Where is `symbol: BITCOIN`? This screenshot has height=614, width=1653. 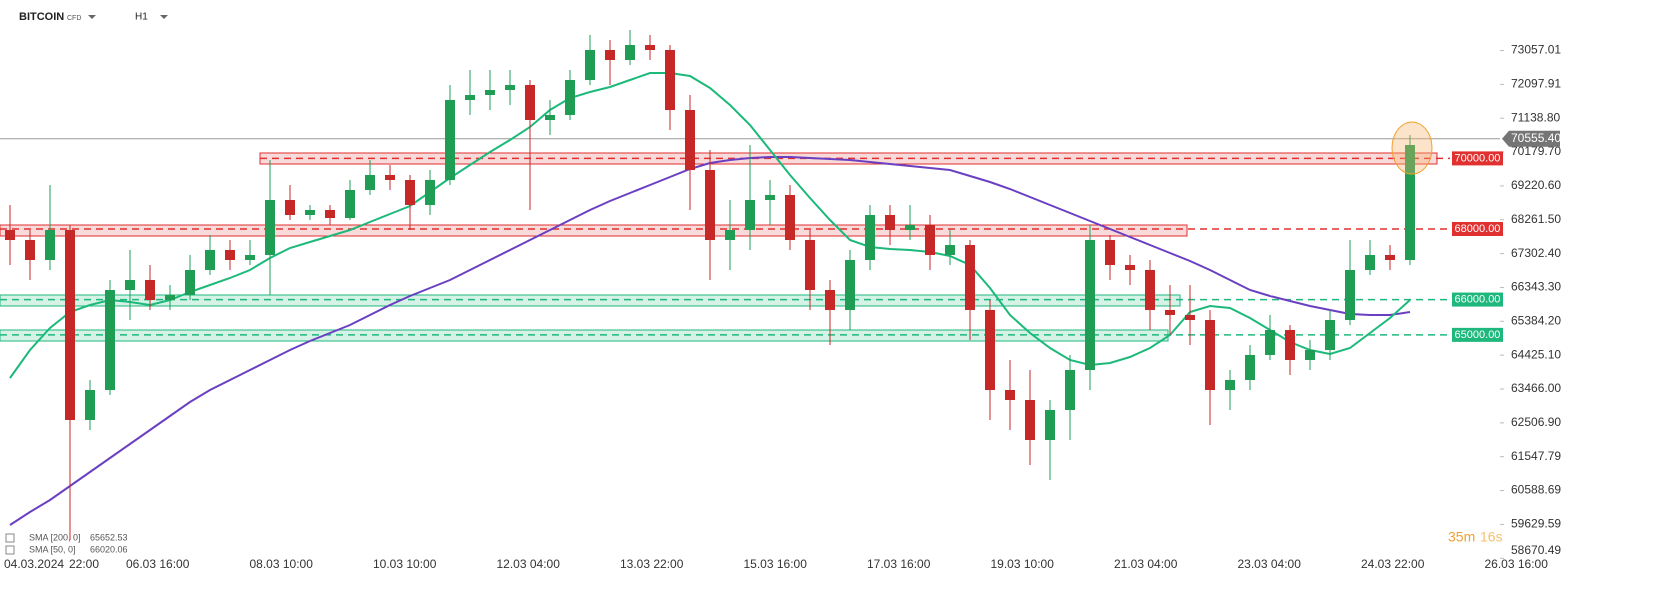 symbol: BITCOIN is located at coordinates (41, 17).